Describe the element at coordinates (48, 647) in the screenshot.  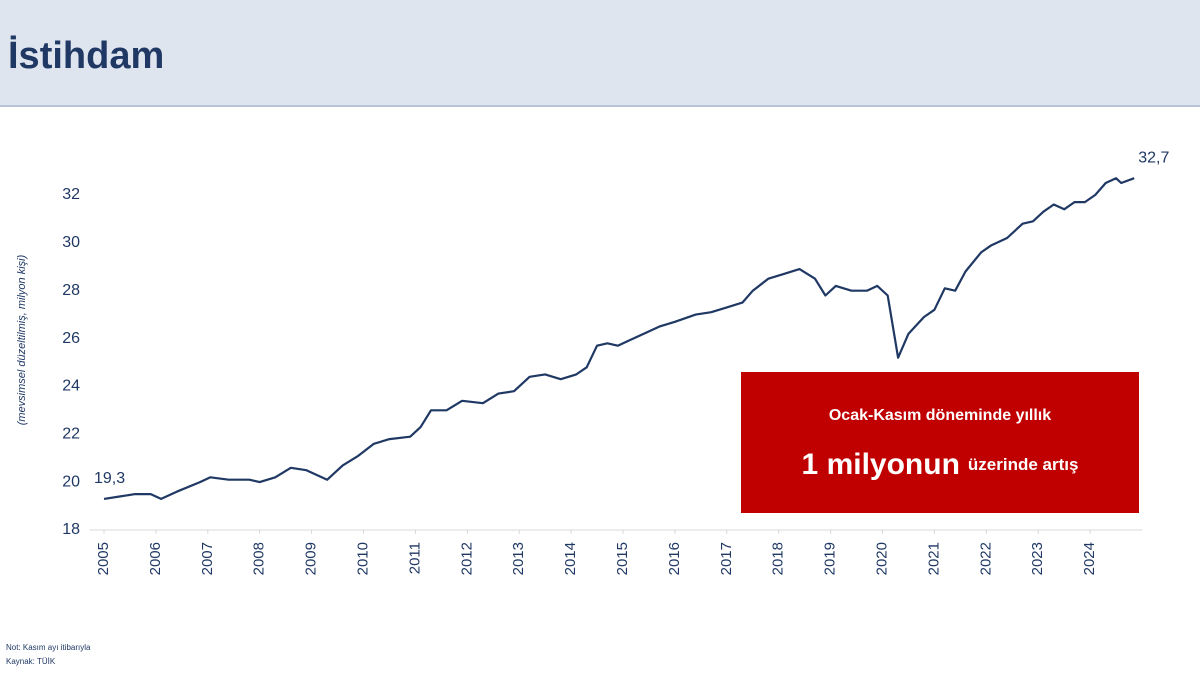
I see `footnote: Not: Kasım ayı itibarıyla` at that location.